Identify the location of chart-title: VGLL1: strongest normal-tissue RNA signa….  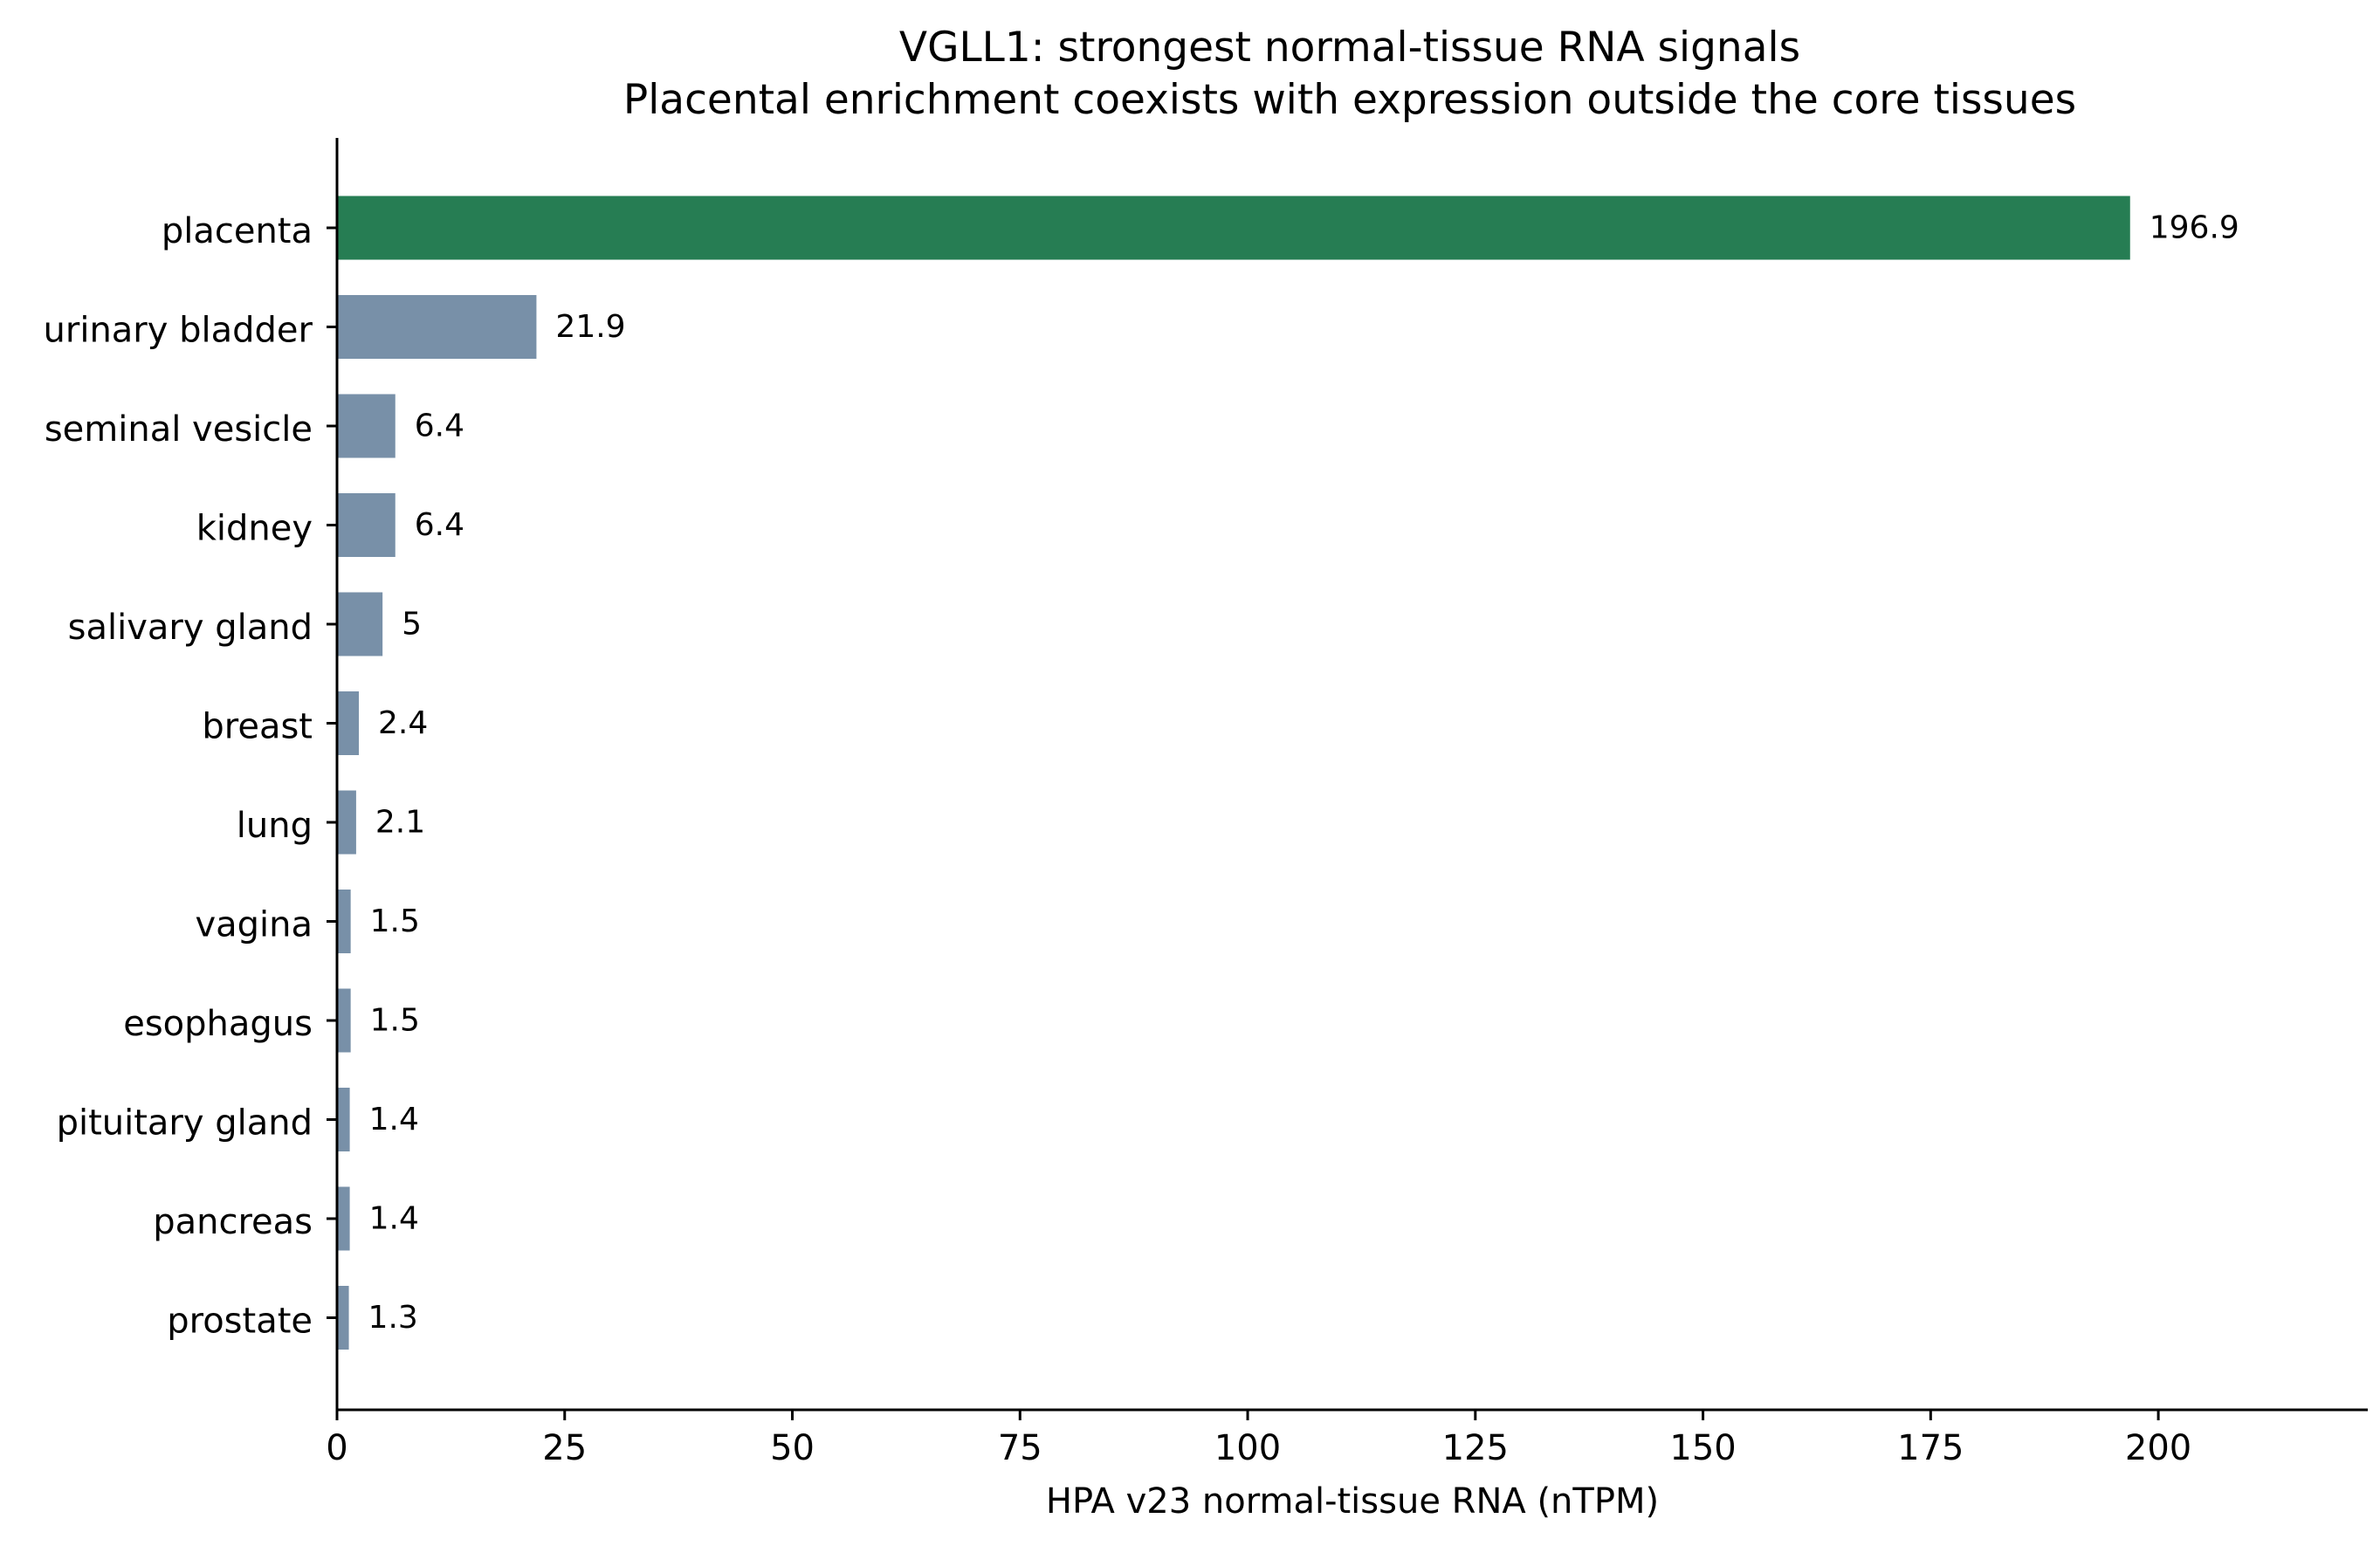
(1349, 48).